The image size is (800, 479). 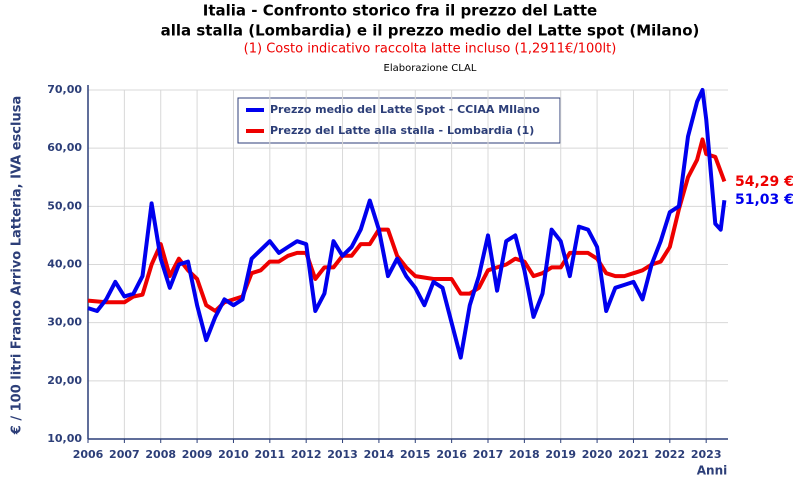 I want to click on x-tick-label: 2018, so click(x=524, y=454).